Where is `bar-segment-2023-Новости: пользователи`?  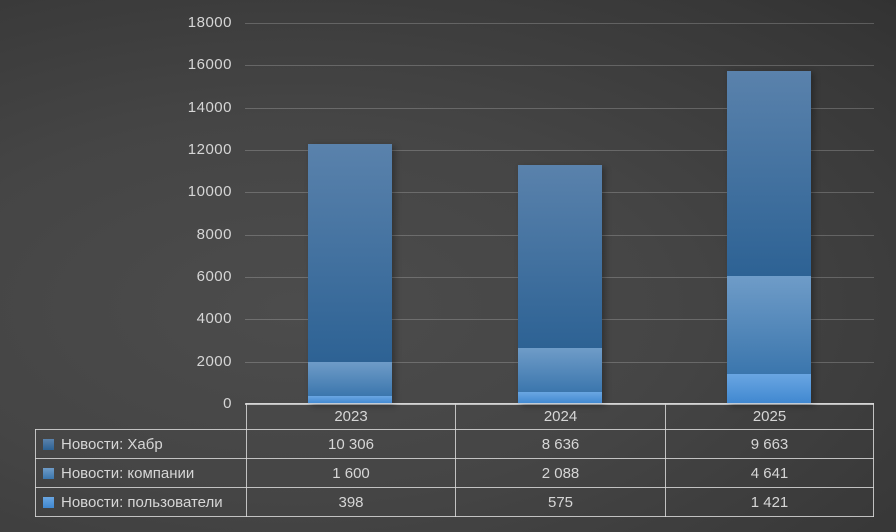 bar-segment-2023-Новости: пользователи is located at coordinates (349, 399).